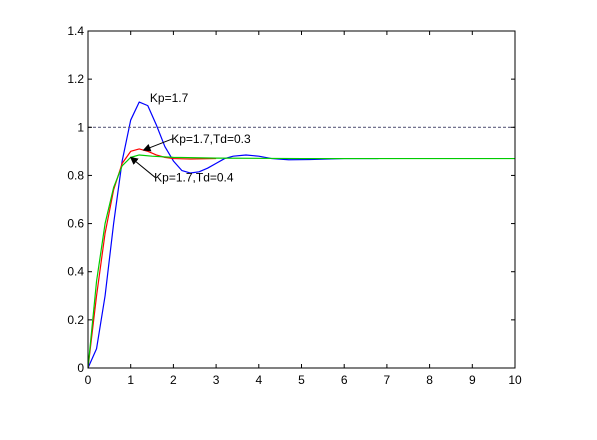  What do you see at coordinates (80, 127) in the screenshot?
I see `y-tick-label: 1` at bounding box center [80, 127].